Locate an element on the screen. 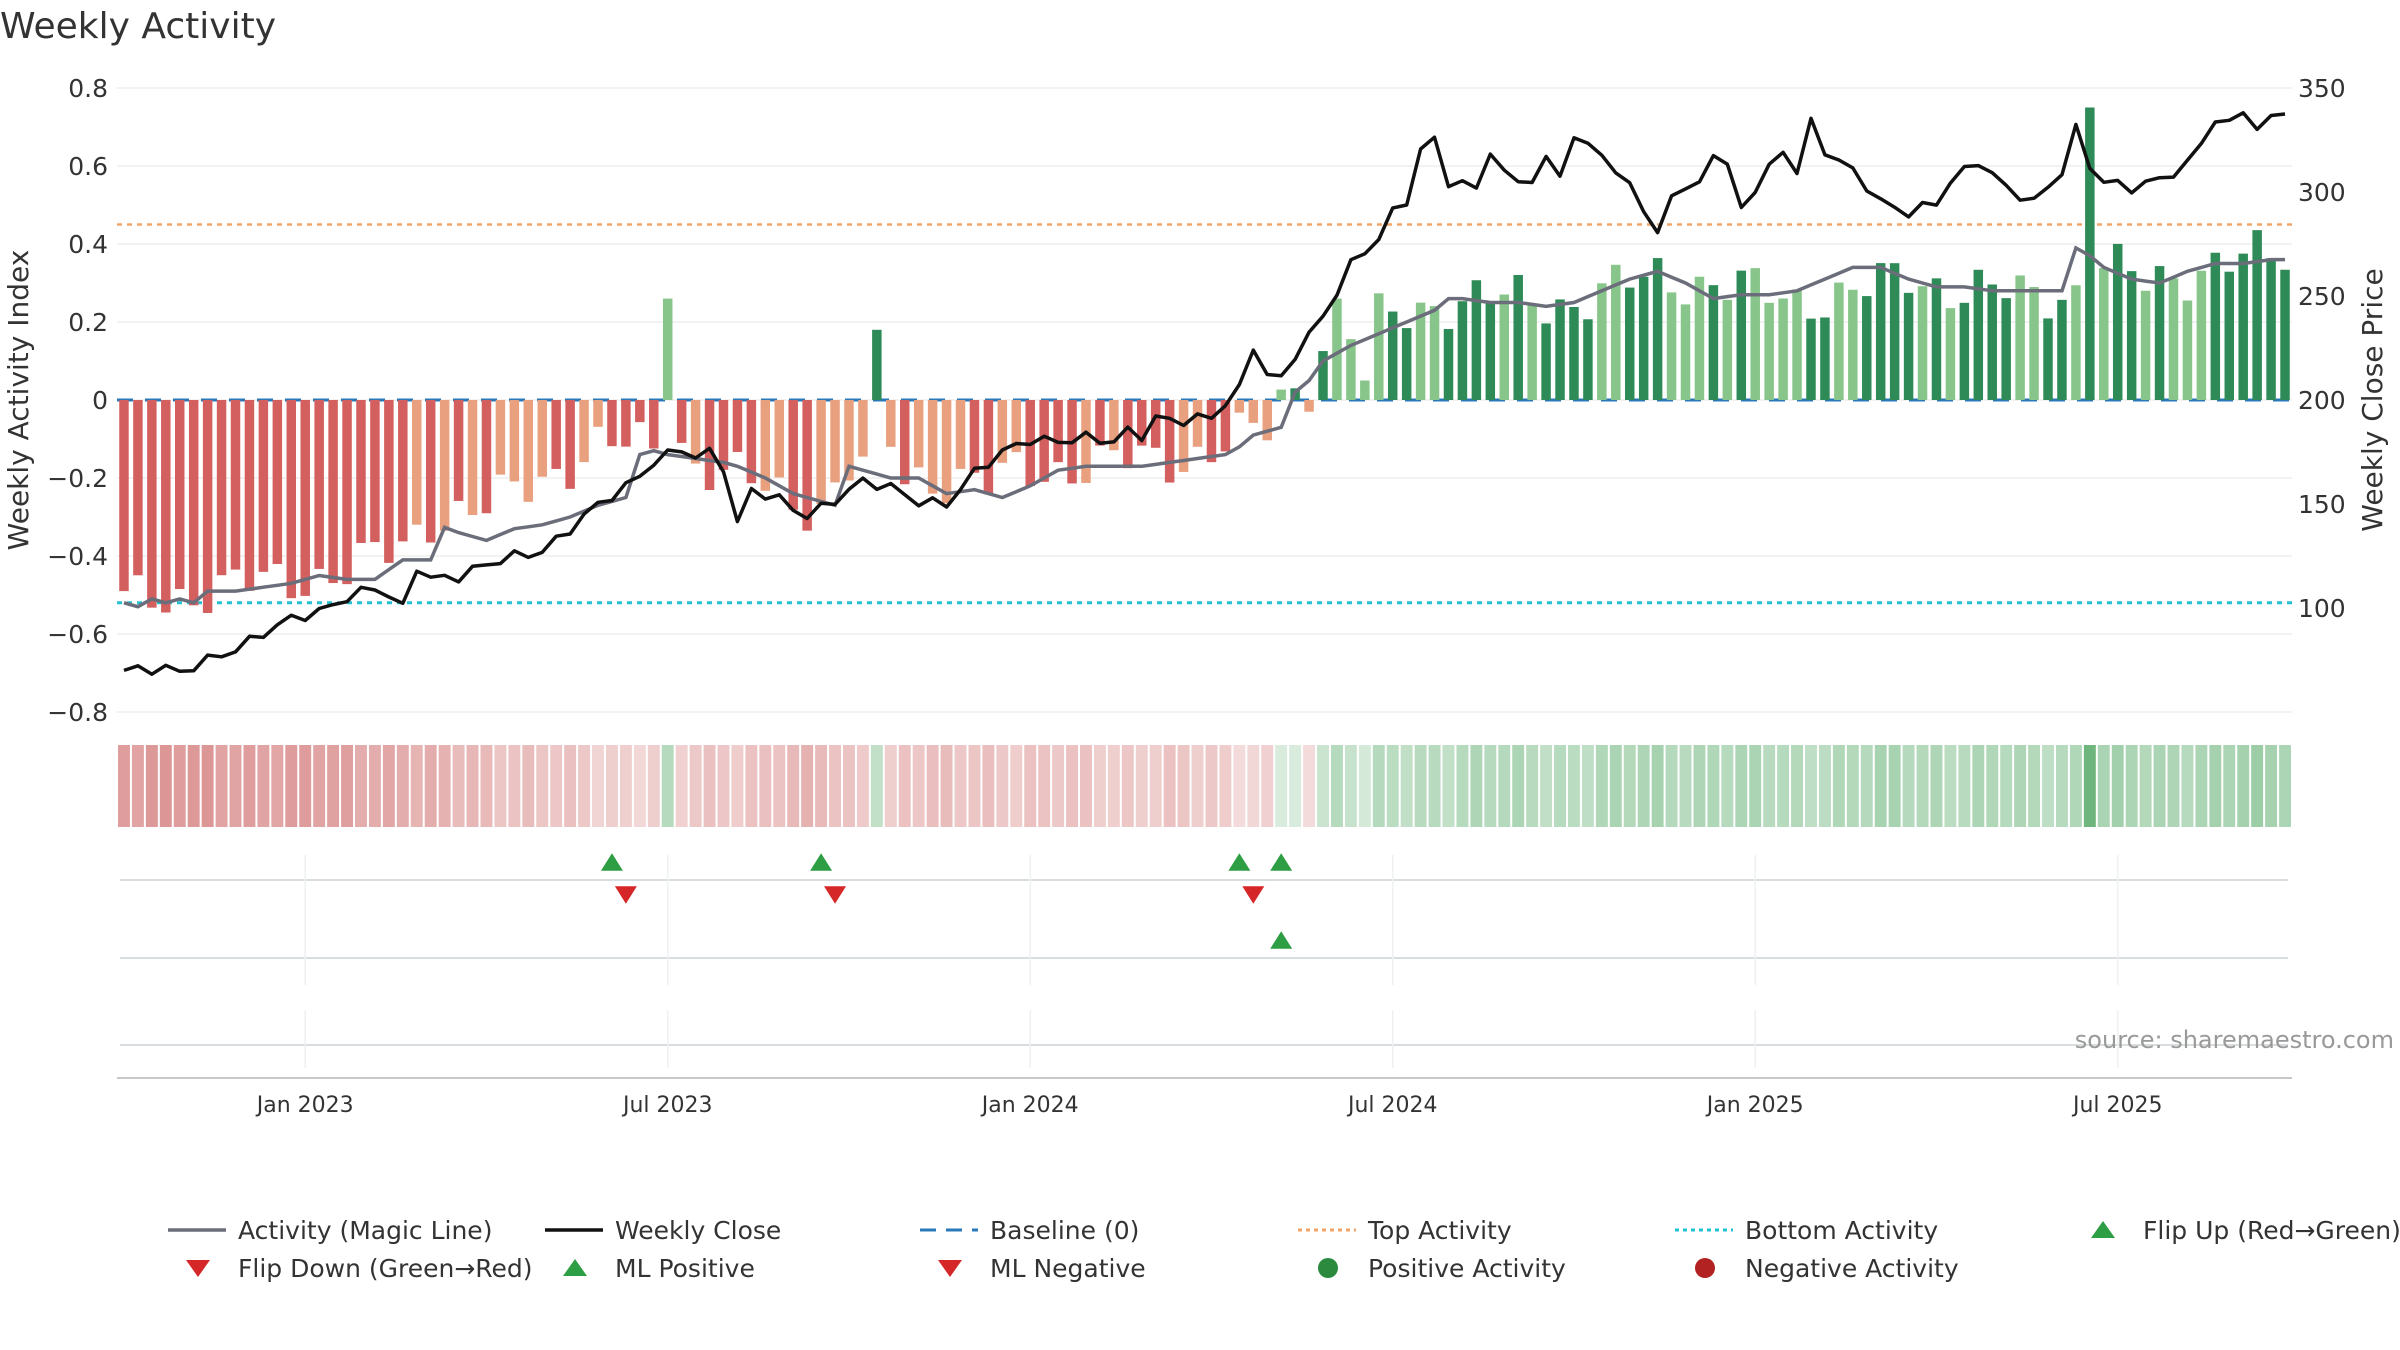 Image resolution: width=2400 pixels, height=1350 pixels. legend-item: ML Positive is located at coordinates (659, 1268).